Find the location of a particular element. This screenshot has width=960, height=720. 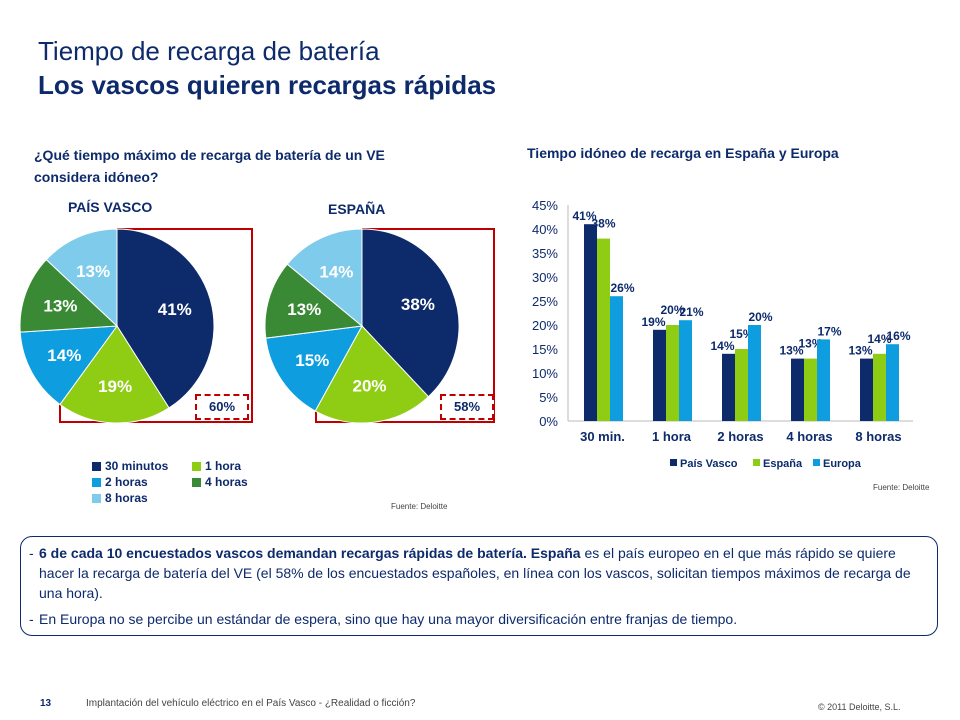

pie-slice-label: 19% is located at coordinates (115, 386).